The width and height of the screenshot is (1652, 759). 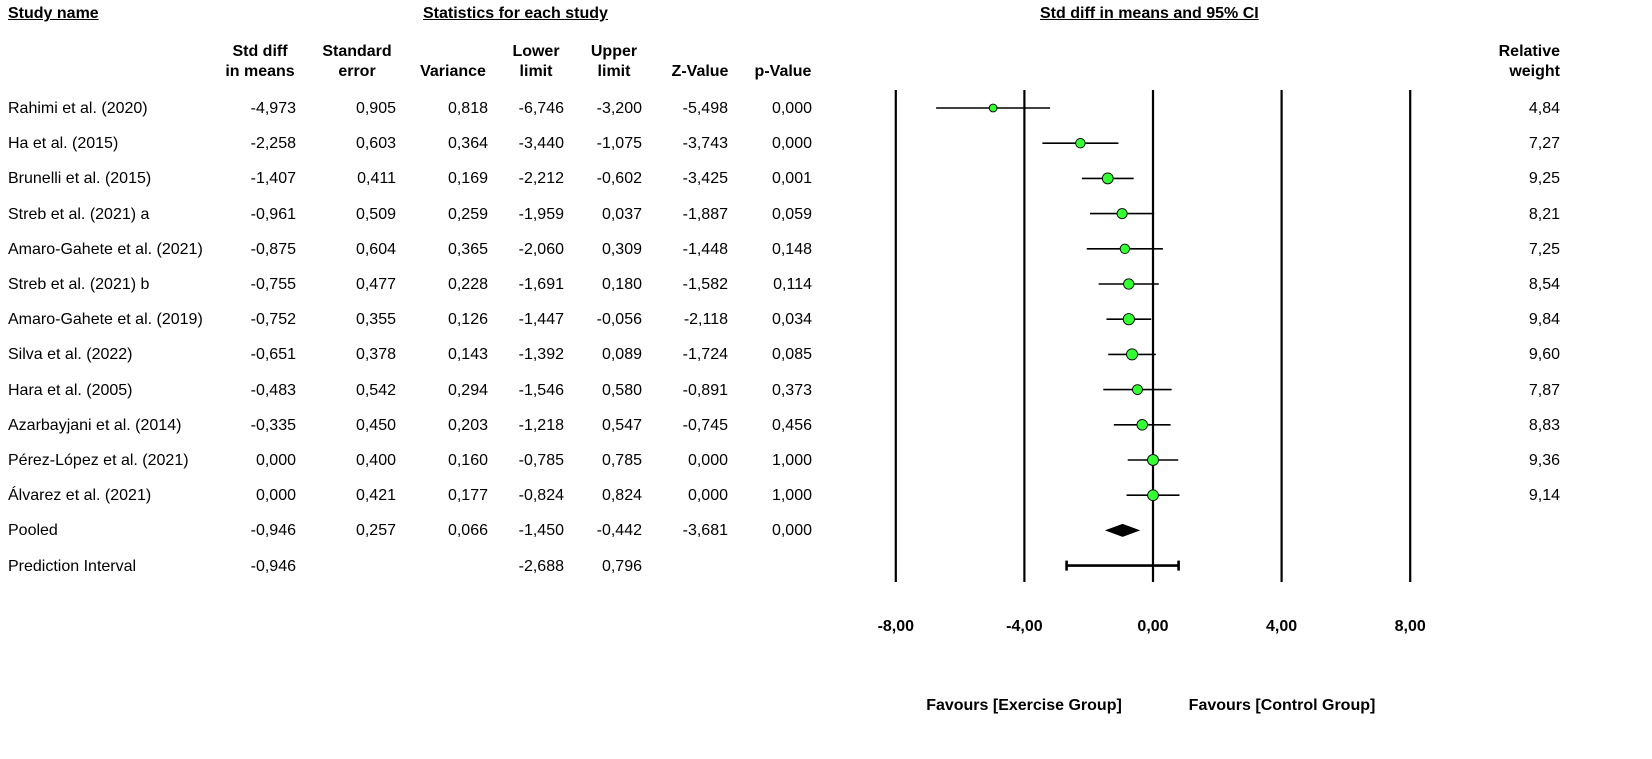 I want to click on study-name-cell: Amaro-Gahete et al. (2021), so click(x=105, y=249).